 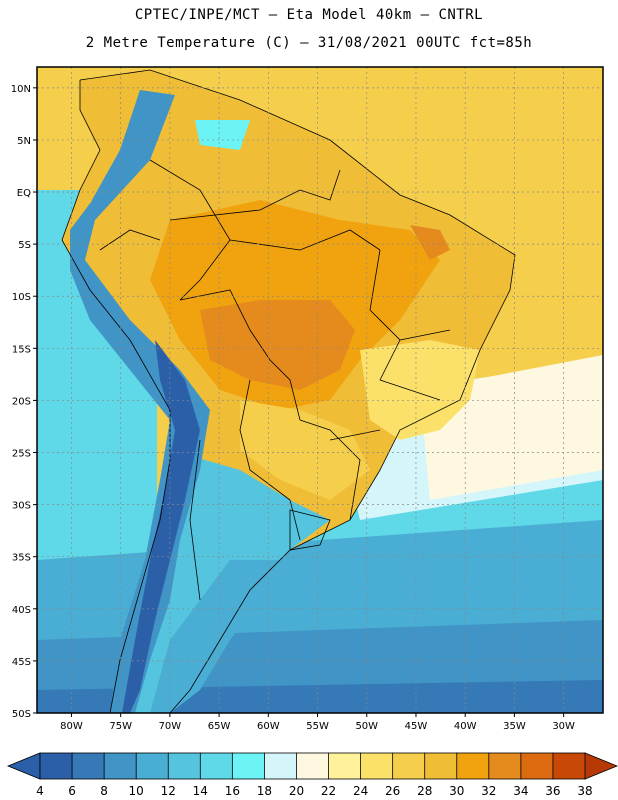 I want to click on lat-tick-label: 30S, so click(x=21, y=506).